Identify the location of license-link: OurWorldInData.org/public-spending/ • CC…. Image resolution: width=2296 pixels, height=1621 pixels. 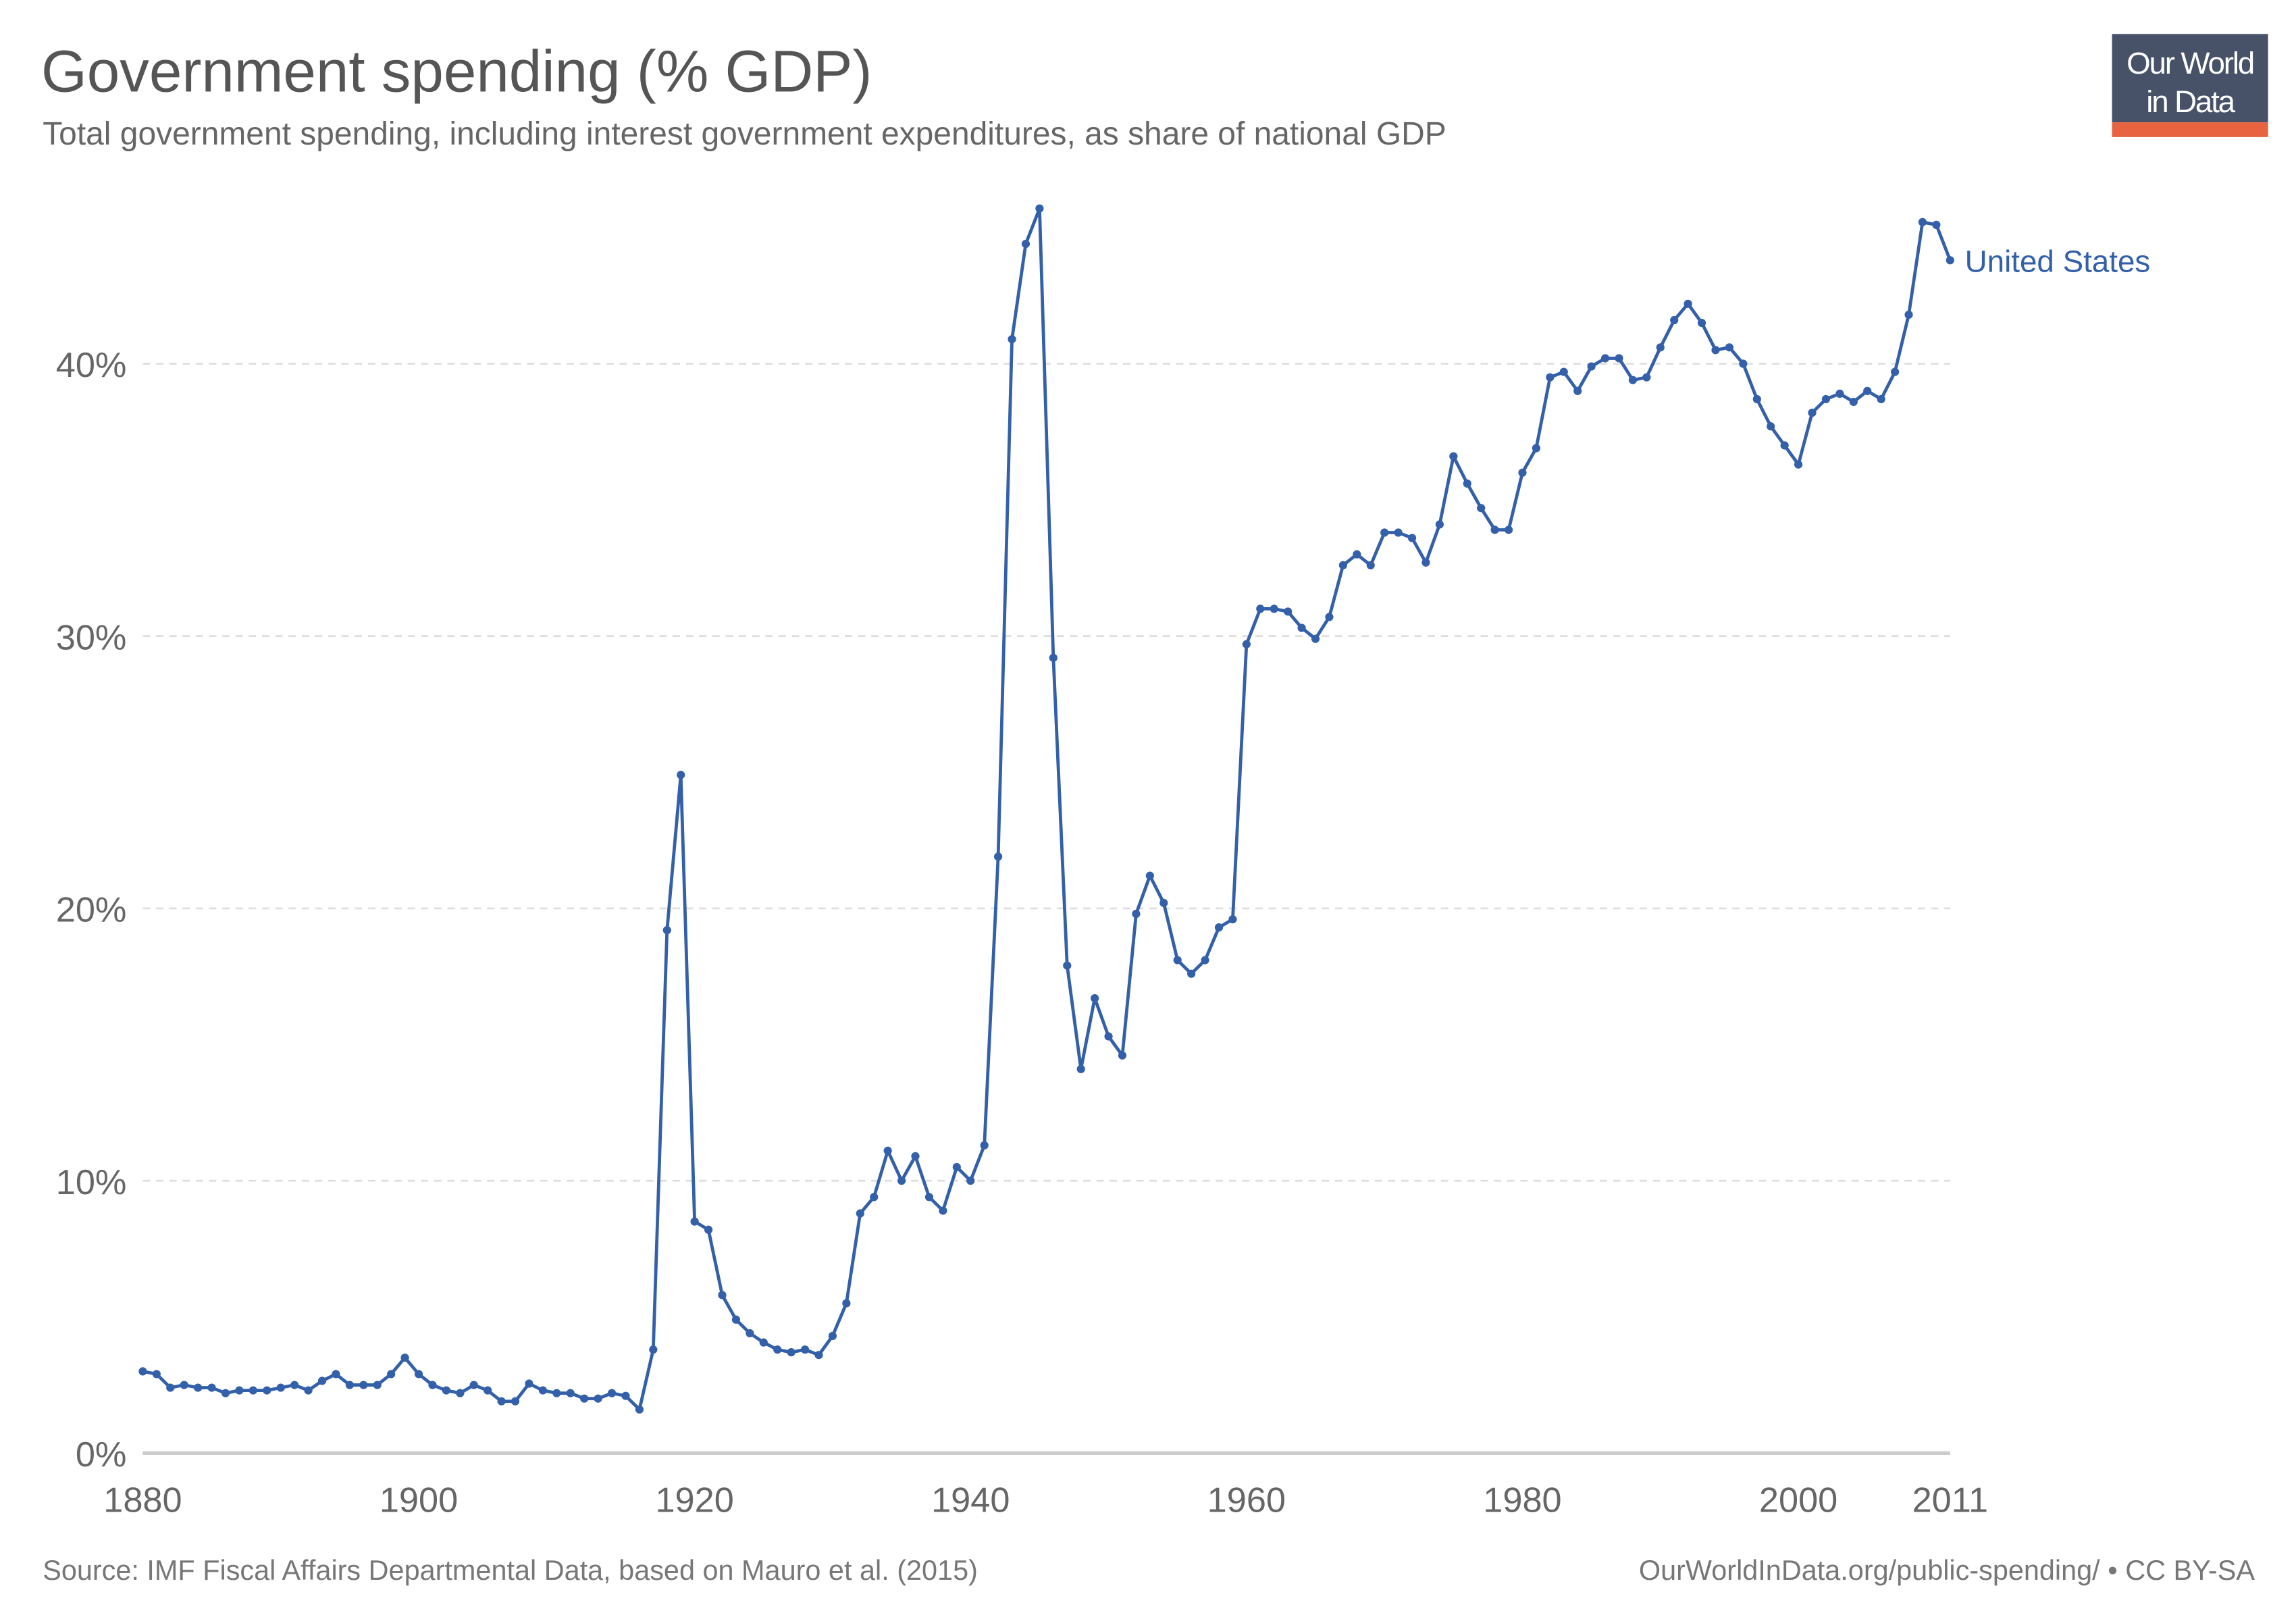
(1947, 1570).